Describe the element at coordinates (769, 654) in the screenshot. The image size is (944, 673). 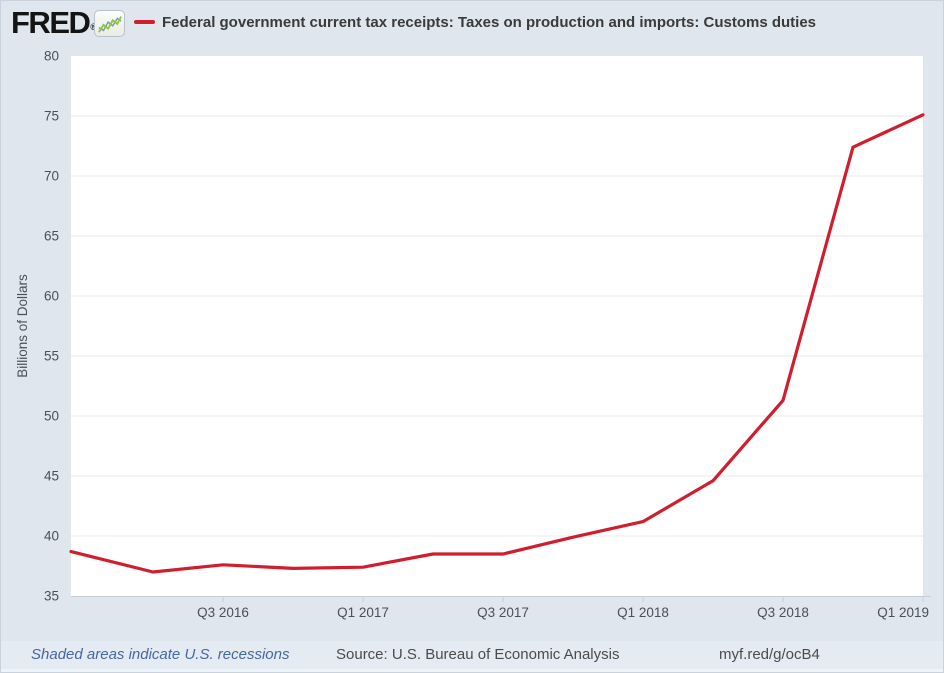
I see `short-url-link: myf.red/g/ocB4` at that location.